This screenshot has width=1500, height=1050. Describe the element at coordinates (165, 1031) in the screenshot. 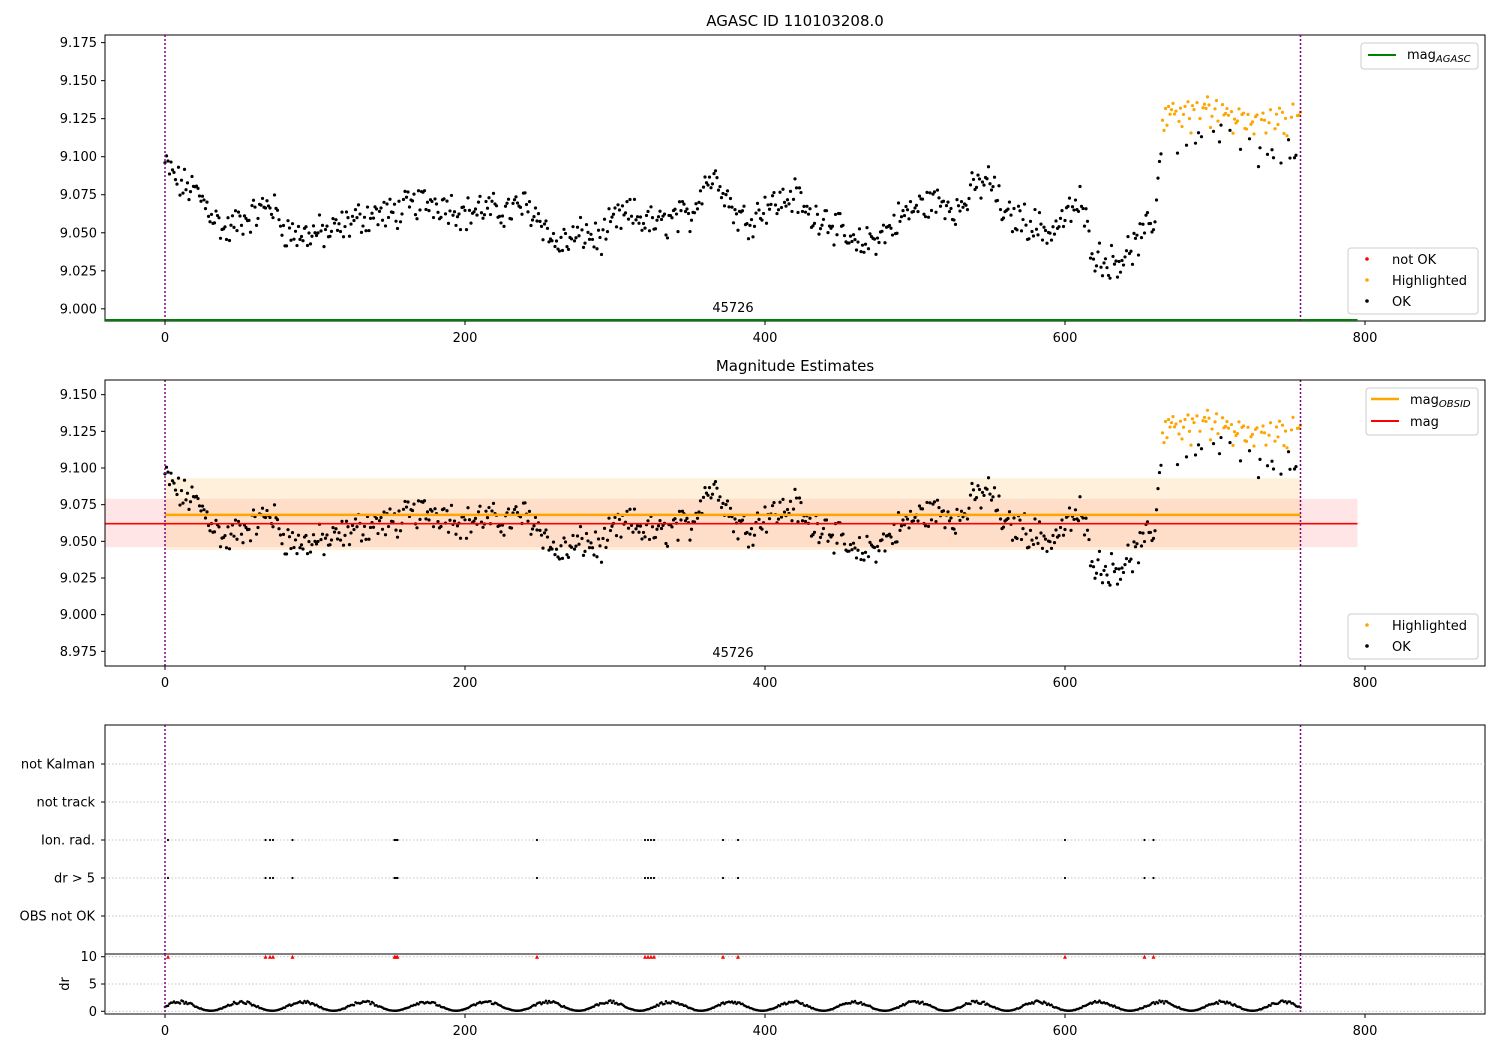

I see `x-tick-label: 0` at that location.